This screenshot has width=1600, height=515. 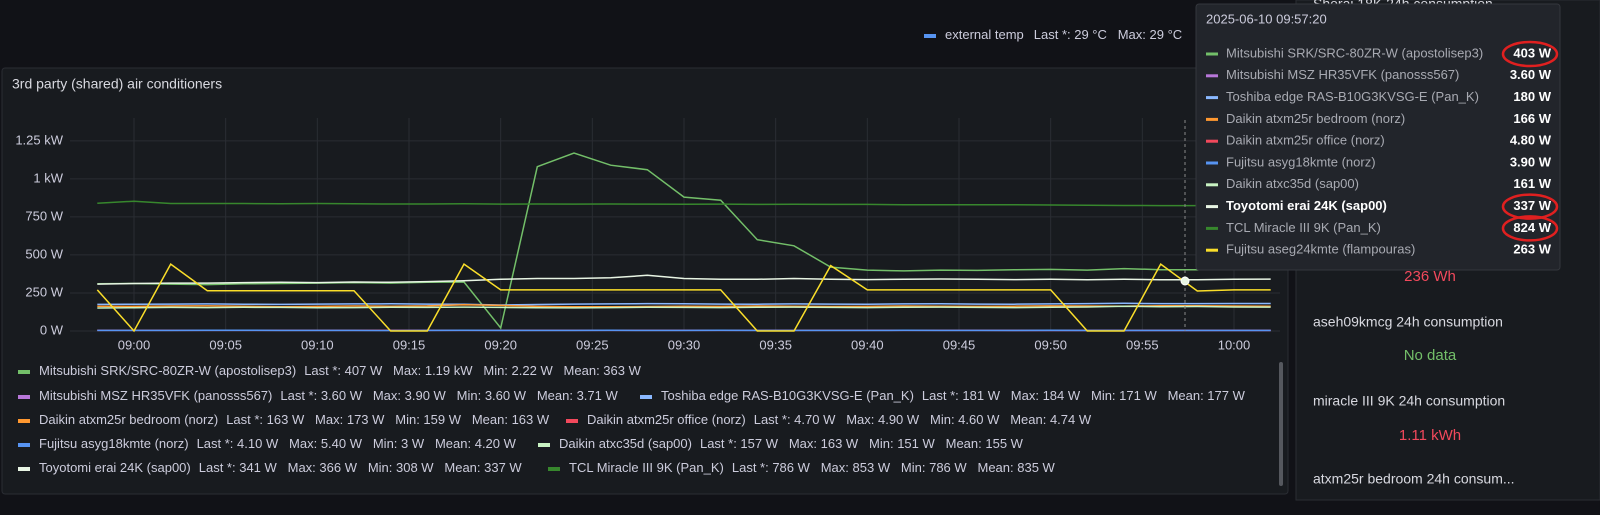 I want to click on tooltip-name: Fujitsu asyg18kmte (norz), so click(x=1301, y=161).